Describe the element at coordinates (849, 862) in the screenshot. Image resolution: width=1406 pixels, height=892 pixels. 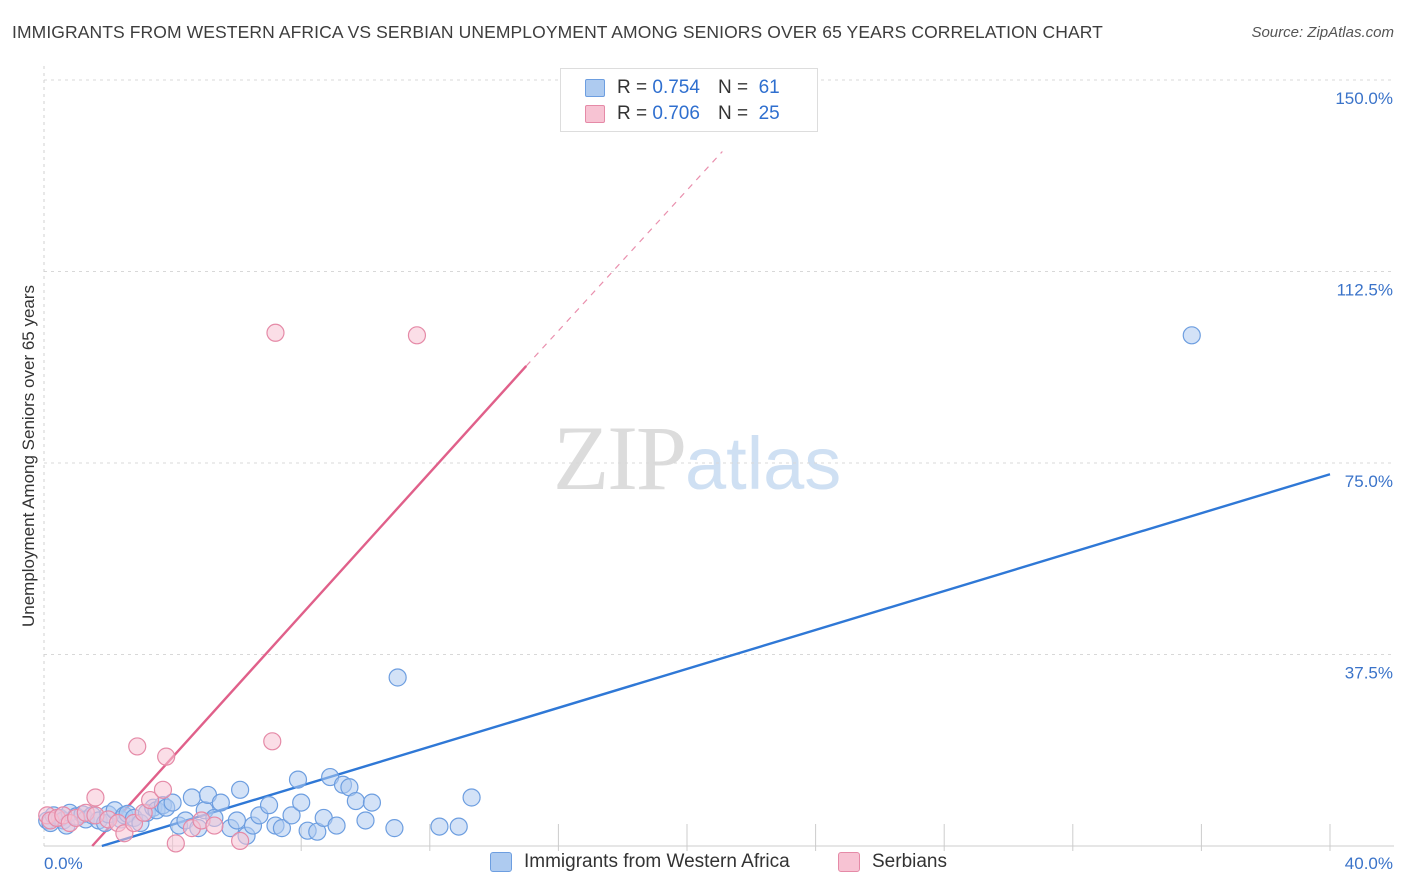
I see `series-swatch-serbians` at that location.